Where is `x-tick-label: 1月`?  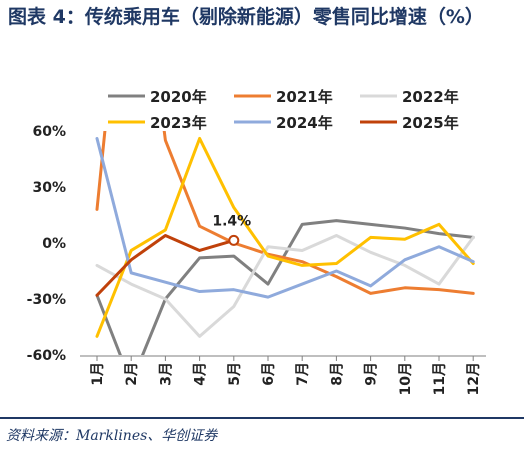 x-tick-label: 1月 is located at coordinates (98, 374).